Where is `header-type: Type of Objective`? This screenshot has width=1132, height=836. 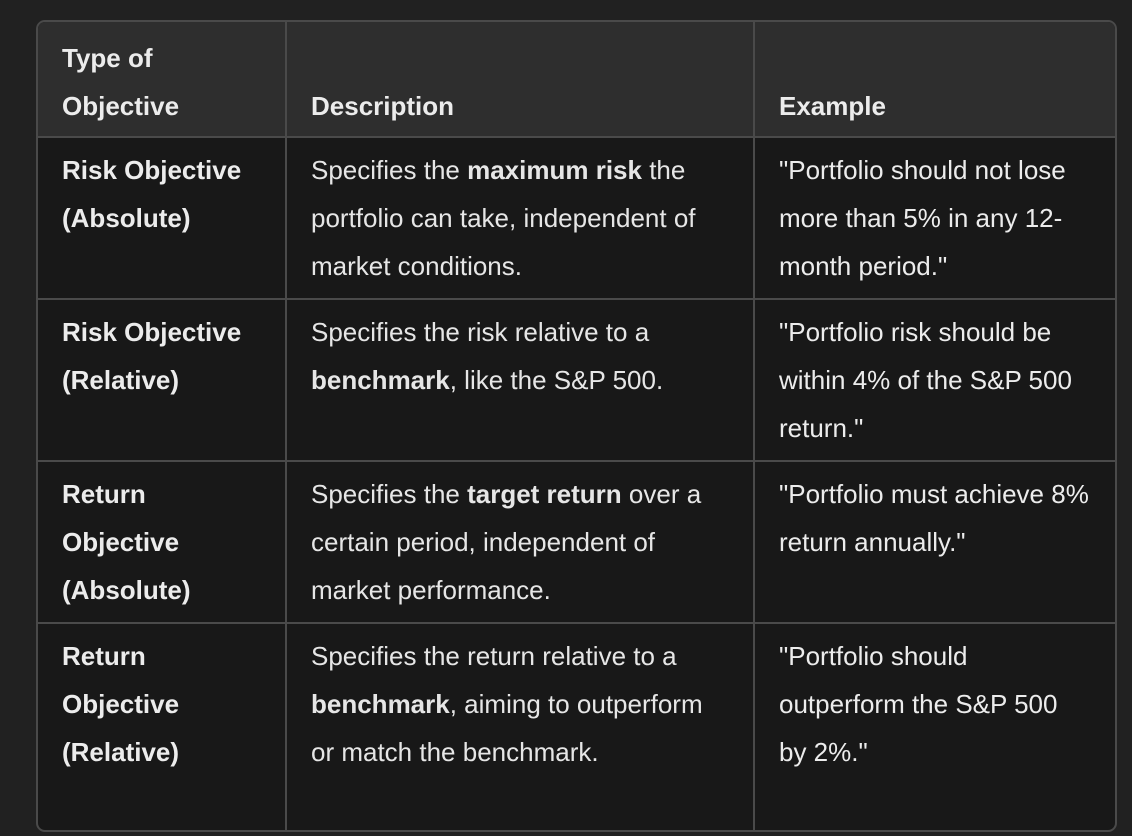
header-type: Type of Objective is located at coordinates (162, 80).